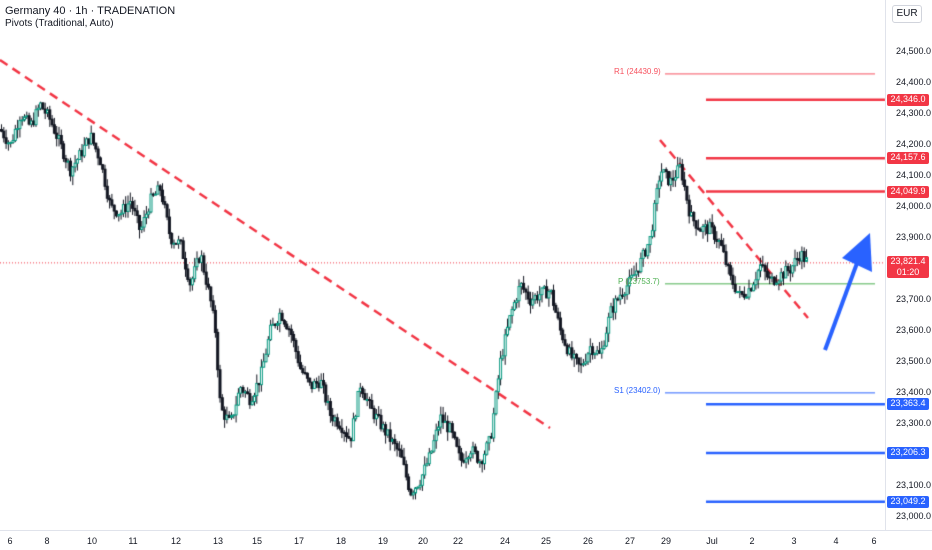 The image size is (932, 550). I want to click on time-tick-label: 15, so click(256, 541).